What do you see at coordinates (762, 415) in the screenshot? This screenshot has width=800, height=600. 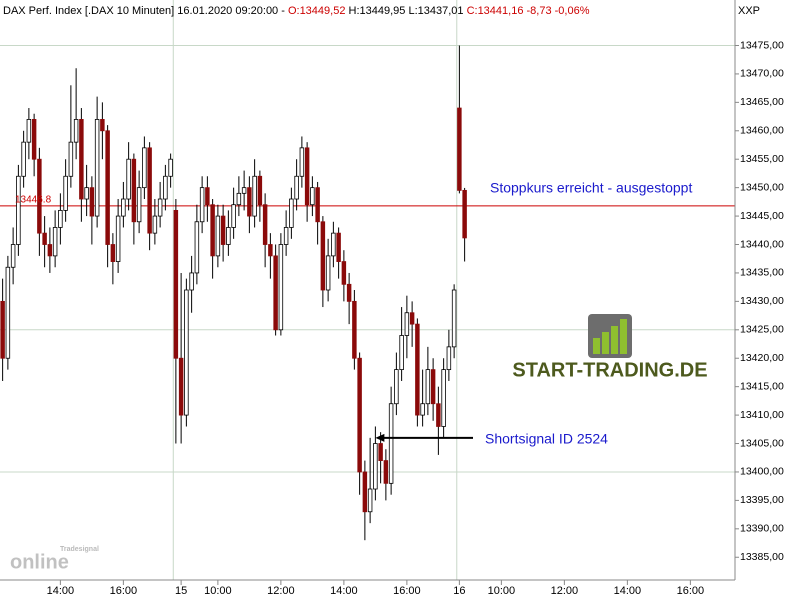 I see `y-tick-label: 13410,00` at bounding box center [762, 415].